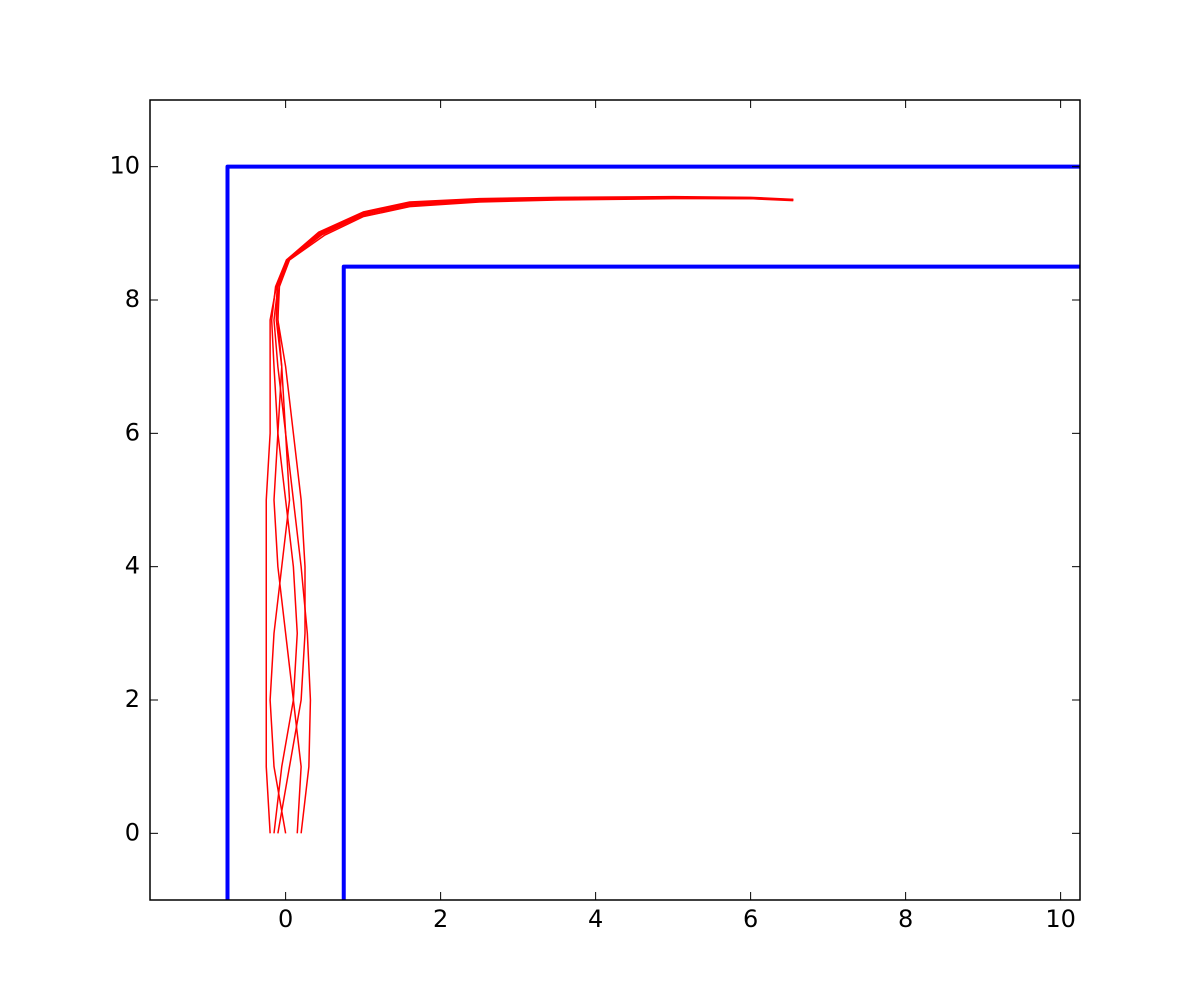  I want to click on x-tick-label: 4, so click(595, 919).